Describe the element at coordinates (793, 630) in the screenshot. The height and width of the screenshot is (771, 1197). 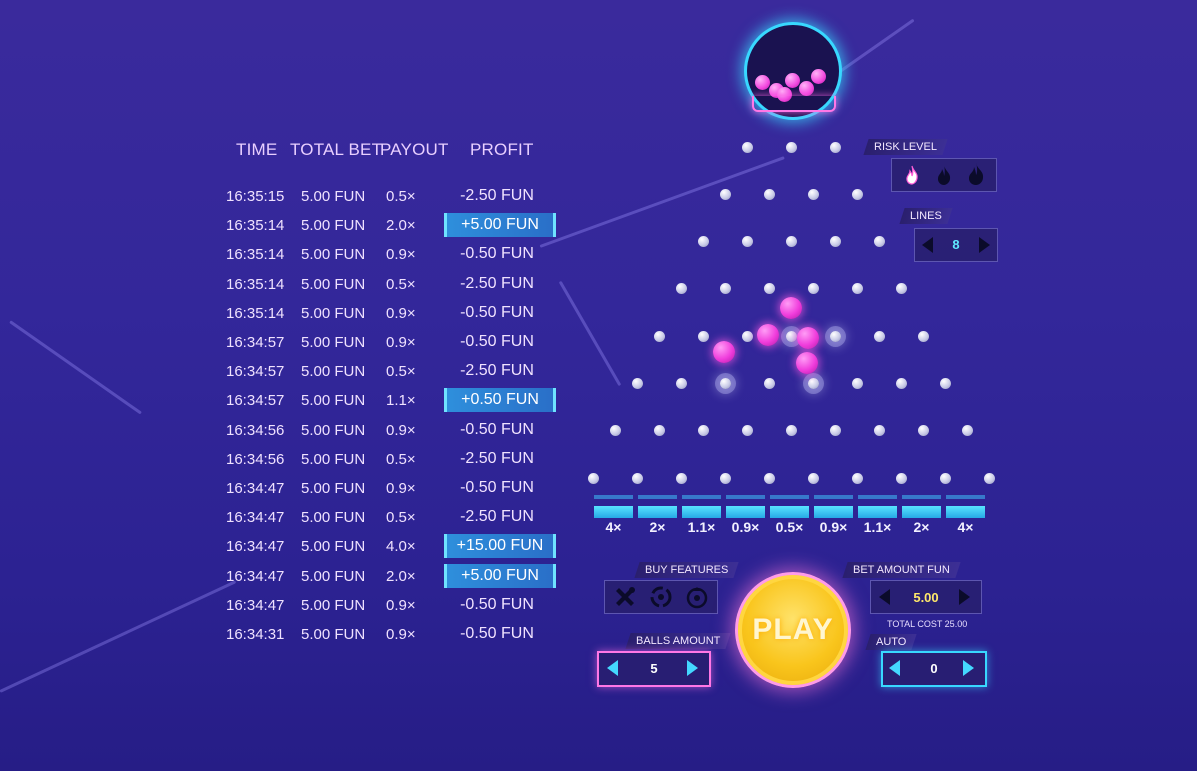
I see `play-button: PLAY` at that location.